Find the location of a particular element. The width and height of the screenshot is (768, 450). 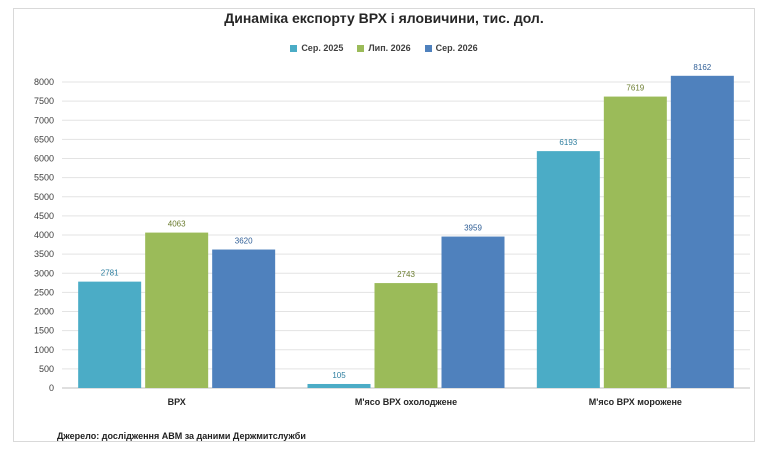

y-tick-label: 6000 is located at coordinates (44, 159).